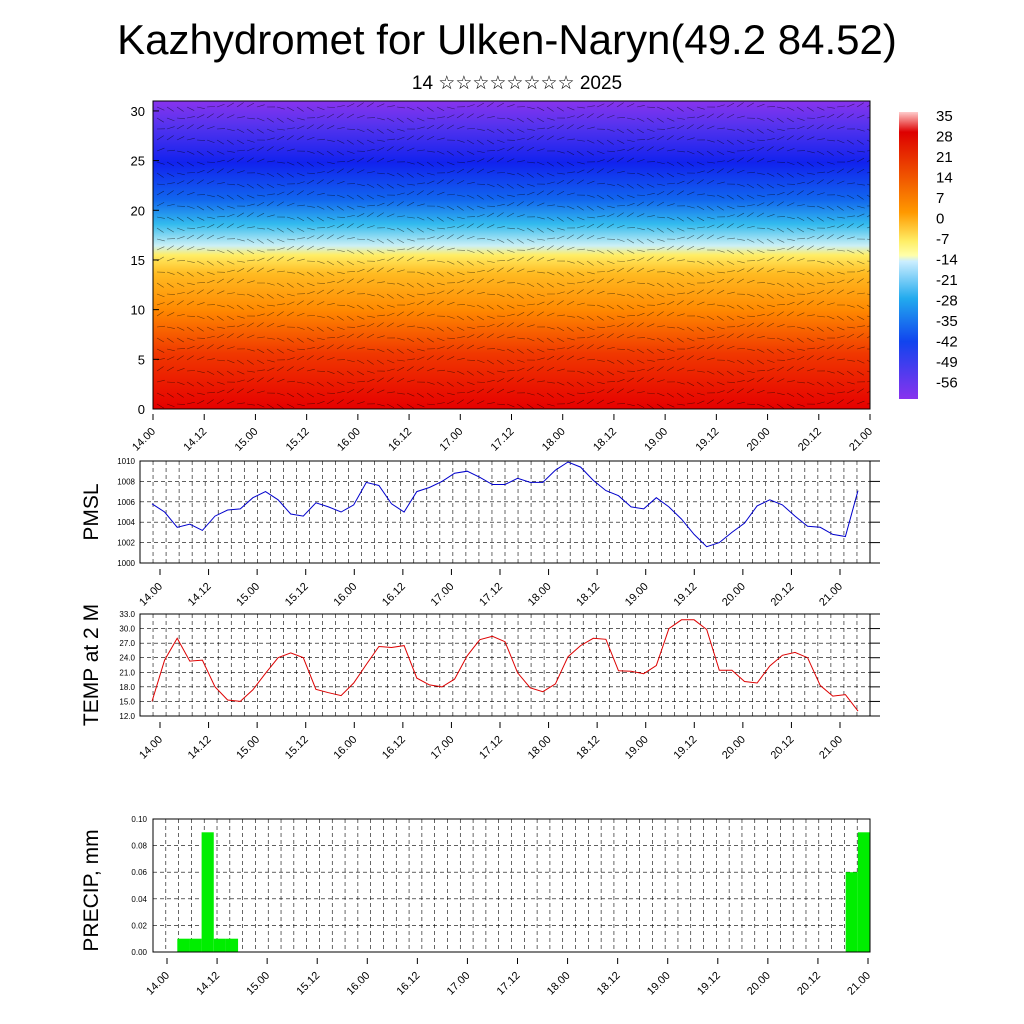 This screenshot has height=1024, width=1024. I want to click on pmsl-x-tick-label: 18.12, so click(588, 595).